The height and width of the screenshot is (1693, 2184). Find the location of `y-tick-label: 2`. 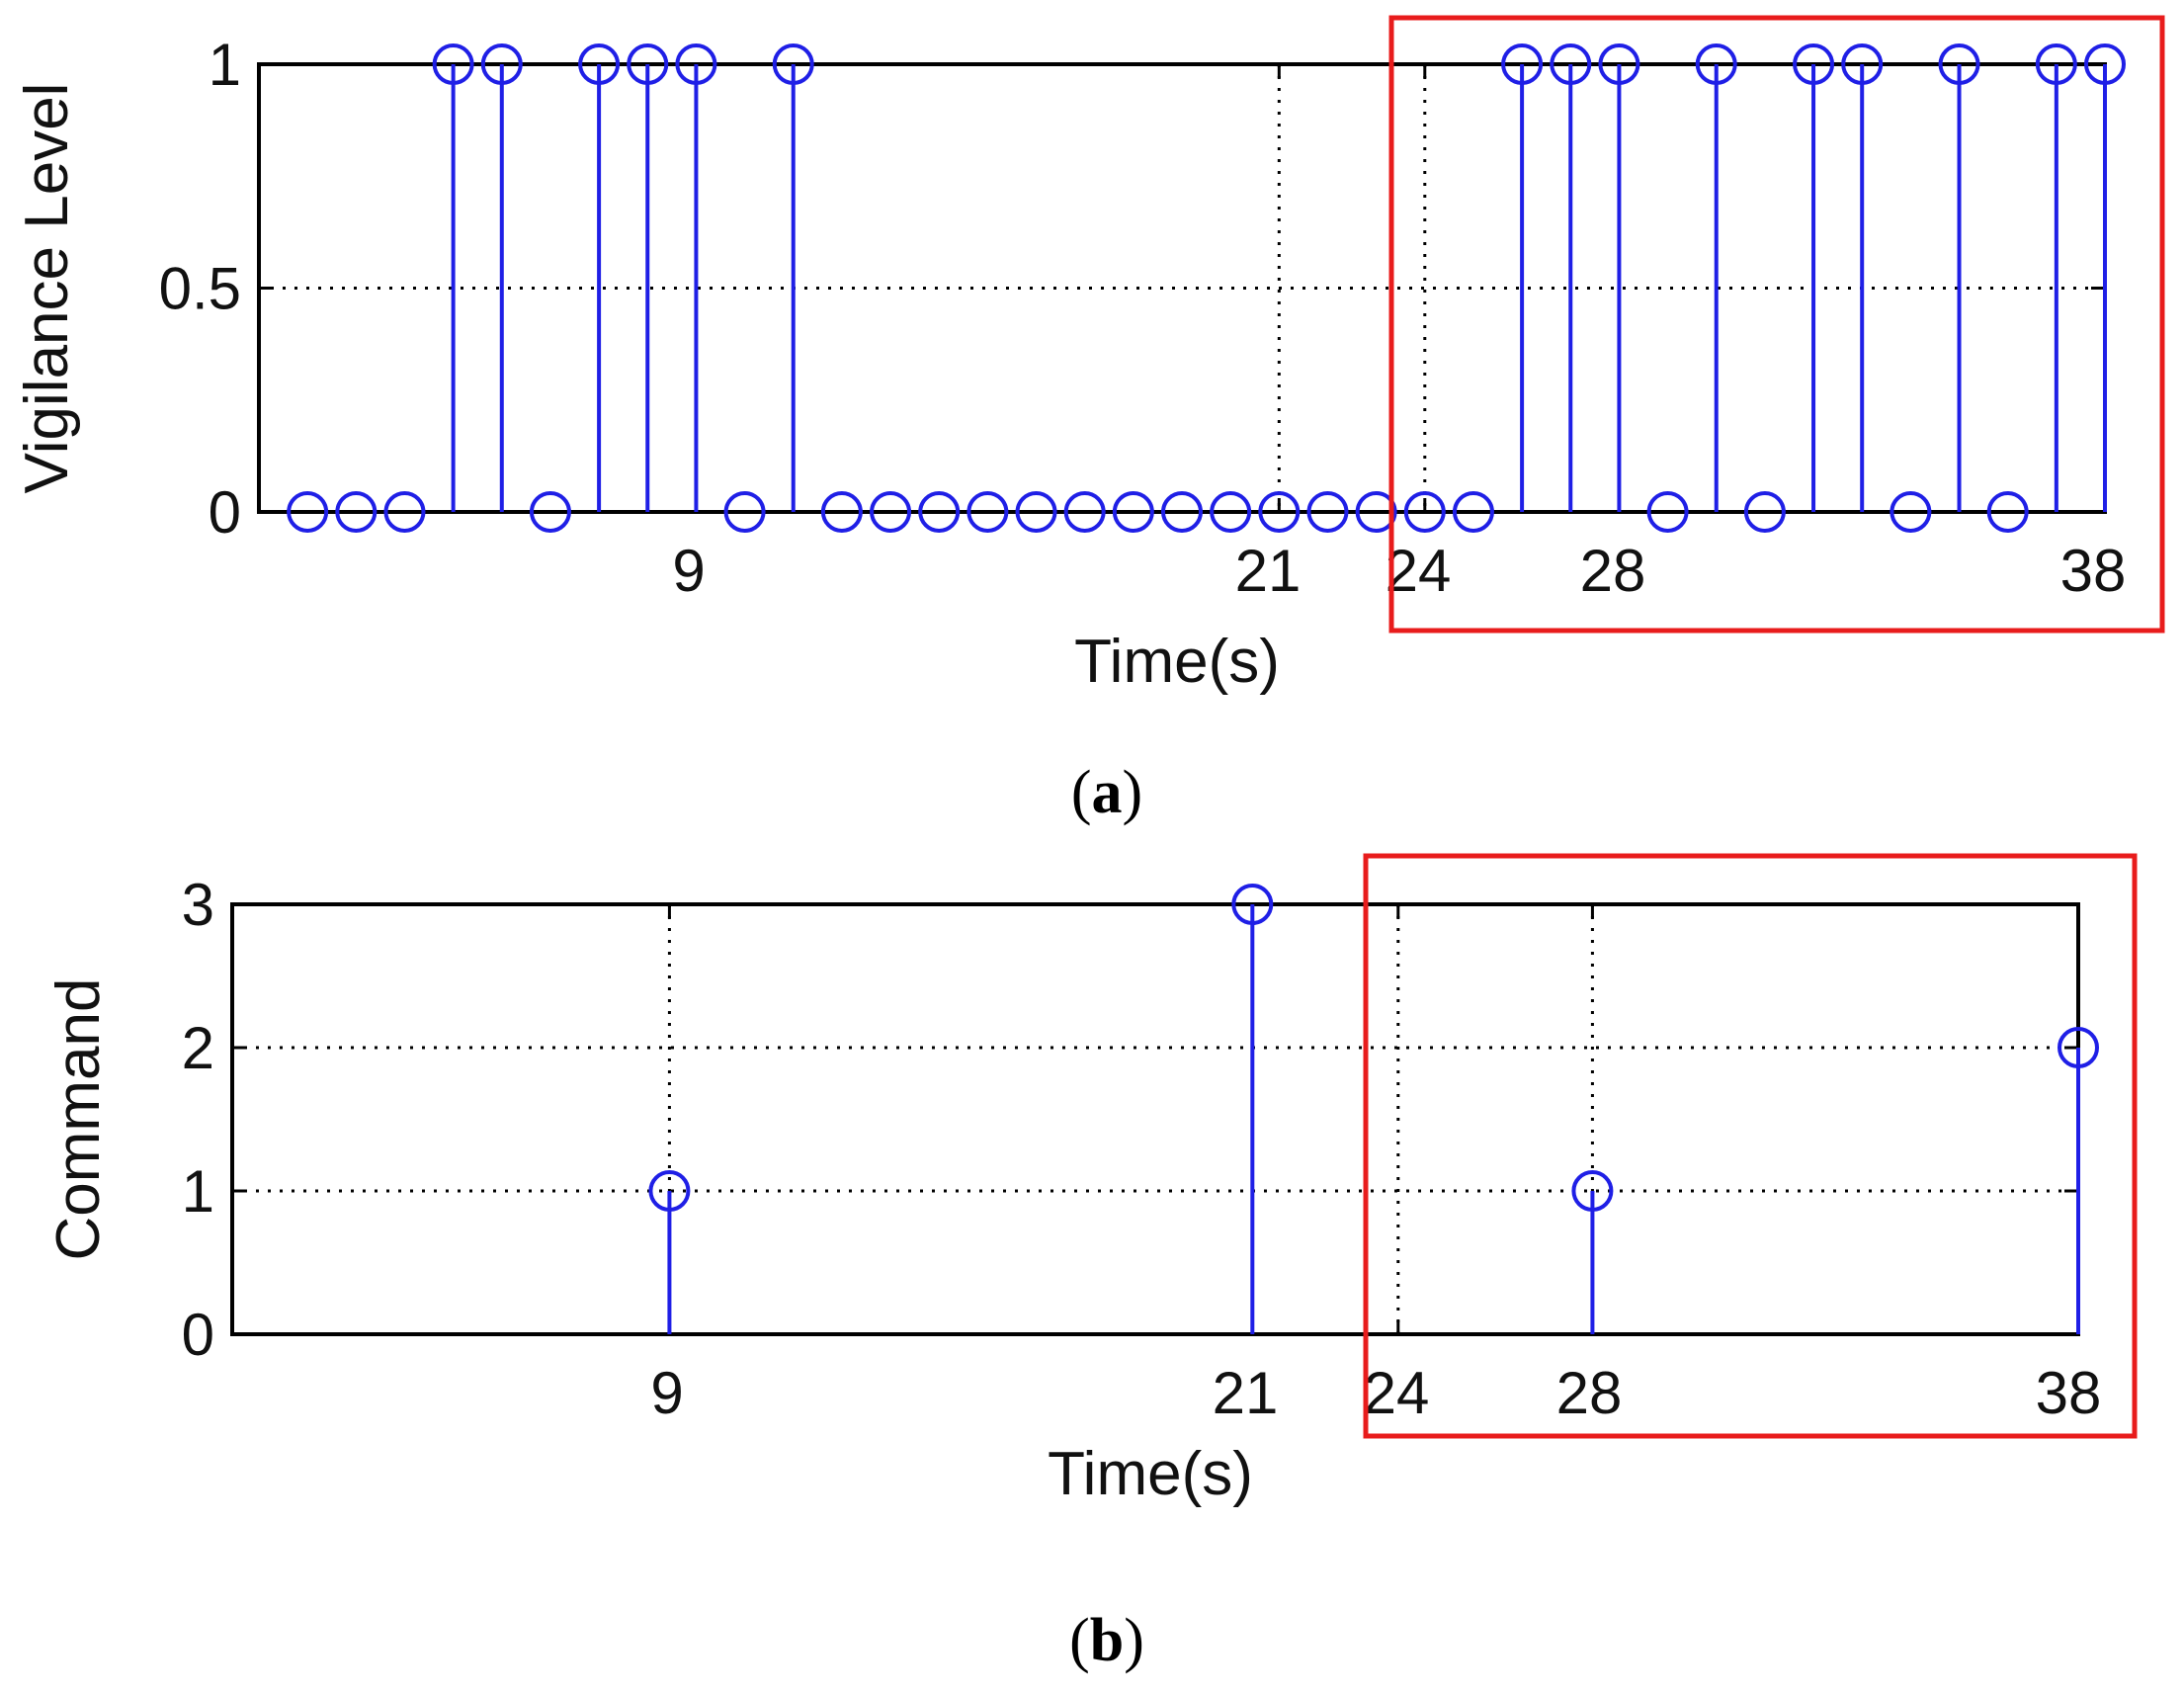

y-tick-label: 2 is located at coordinates (198, 1048).